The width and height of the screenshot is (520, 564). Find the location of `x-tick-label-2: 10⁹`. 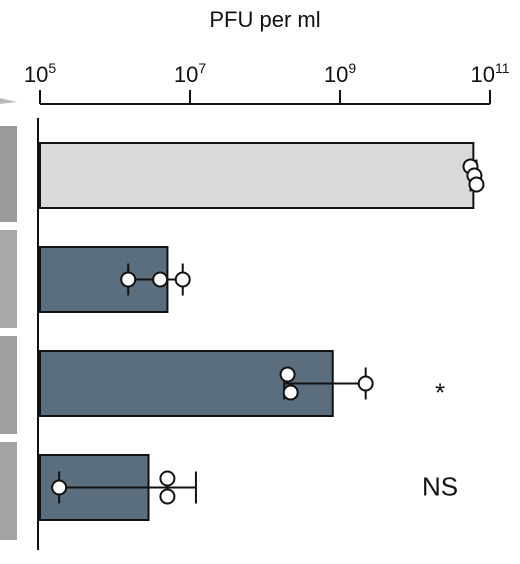

x-tick-label-2: 10⁹ is located at coordinates (340, 73).